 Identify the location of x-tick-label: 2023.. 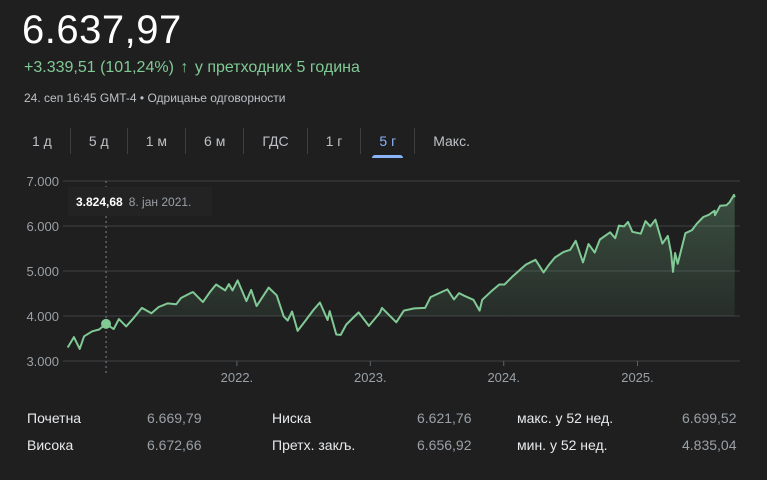
(370, 377).